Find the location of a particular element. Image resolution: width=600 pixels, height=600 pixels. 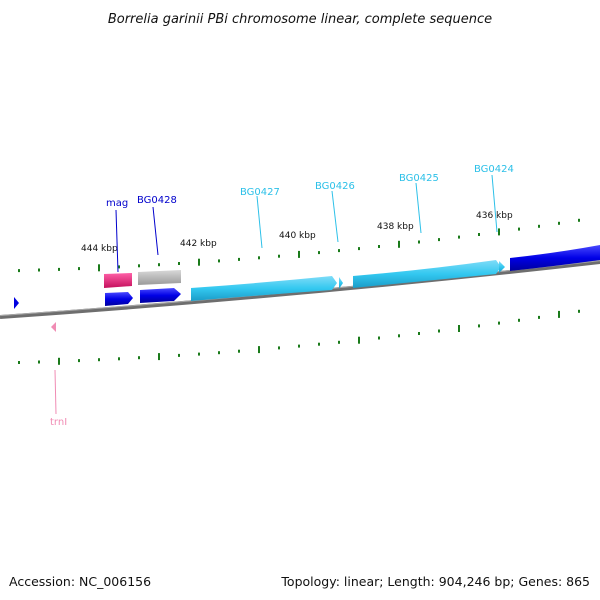

gene-label-BG0424: BG0424 is located at coordinates (494, 169).